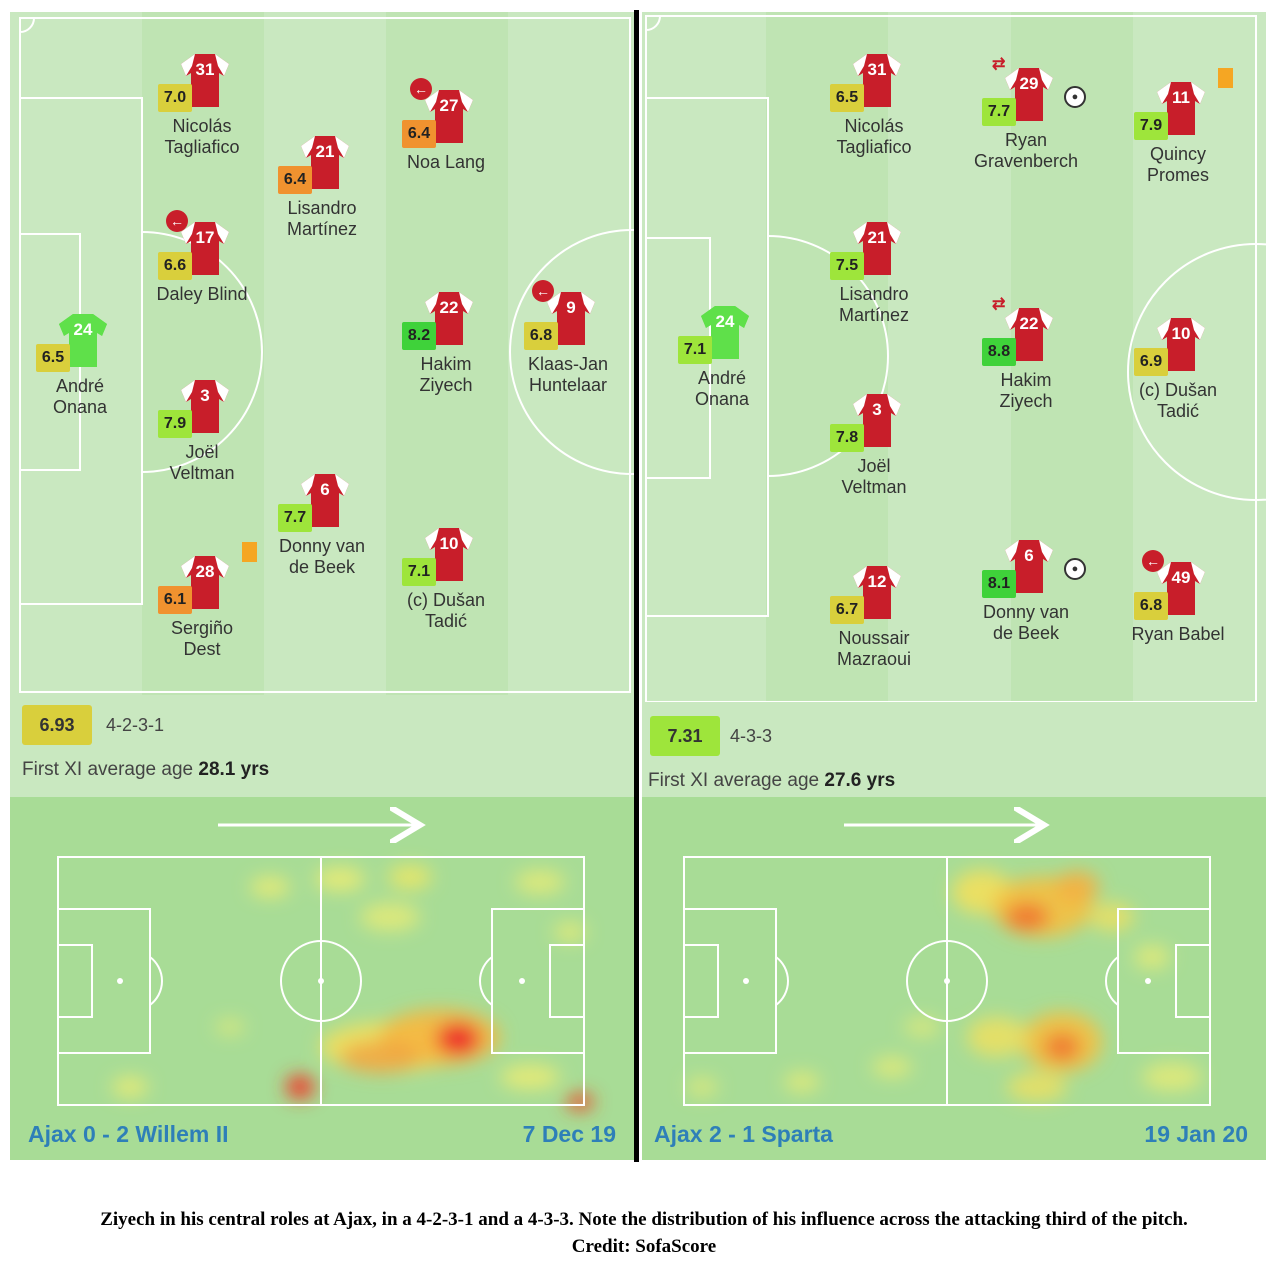 The image size is (1288, 1268). I want to click on player-rating: 6.9, so click(1151, 362).